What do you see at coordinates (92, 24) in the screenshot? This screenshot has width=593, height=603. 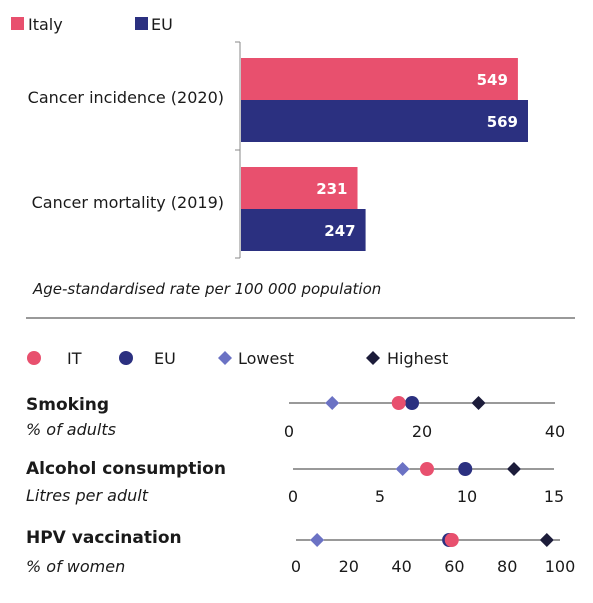 I see `bar-legend: Italy EU` at bounding box center [92, 24].